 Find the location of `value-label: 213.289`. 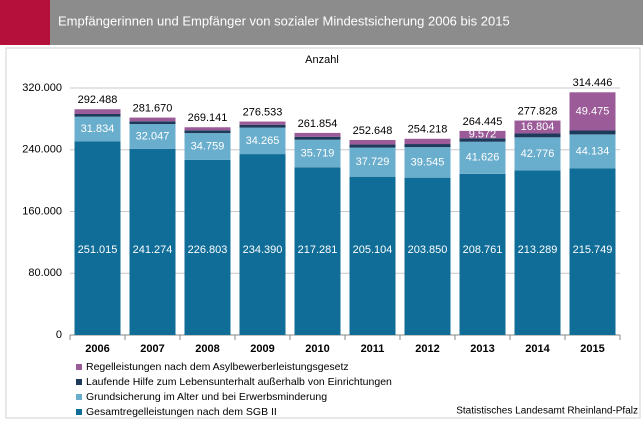

value-label: 213.289 is located at coordinates (538, 250).